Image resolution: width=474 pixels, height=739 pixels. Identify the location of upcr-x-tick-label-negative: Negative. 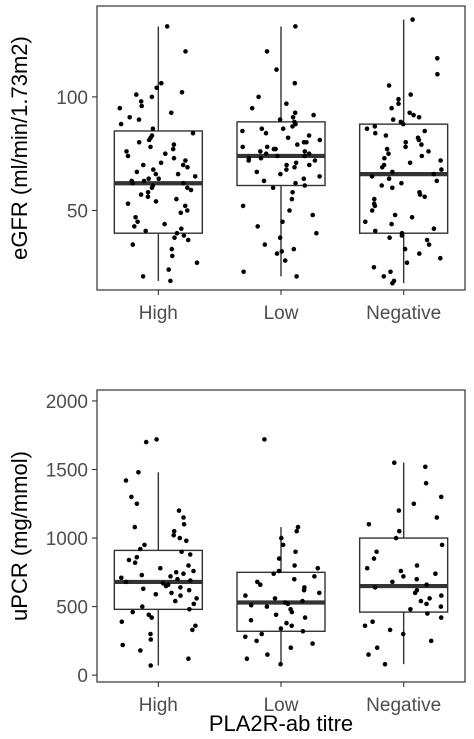
(403, 705).